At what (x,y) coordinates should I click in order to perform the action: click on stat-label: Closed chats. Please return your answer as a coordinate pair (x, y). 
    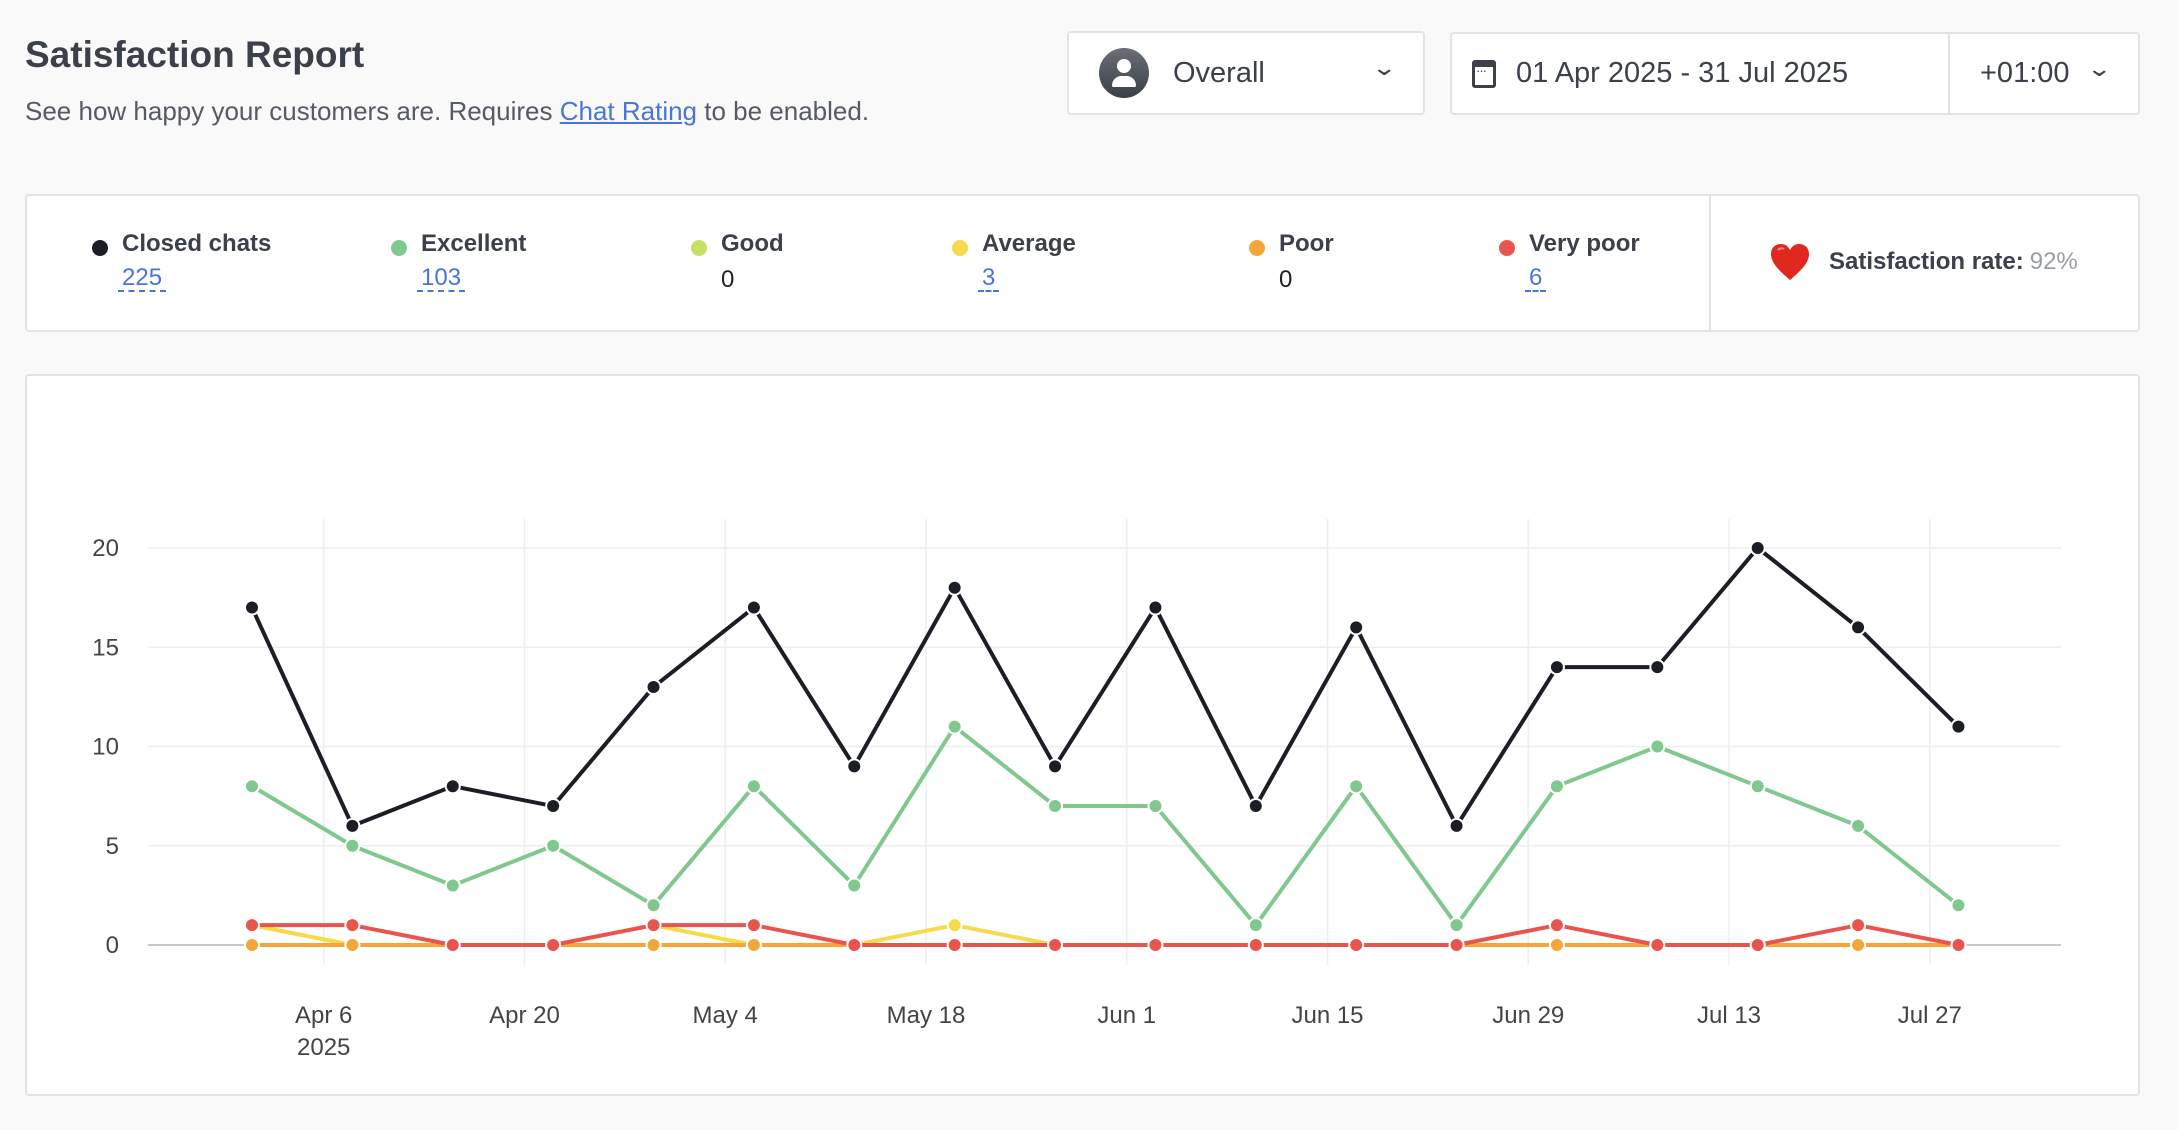
    Looking at the image, I should click on (197, 243).